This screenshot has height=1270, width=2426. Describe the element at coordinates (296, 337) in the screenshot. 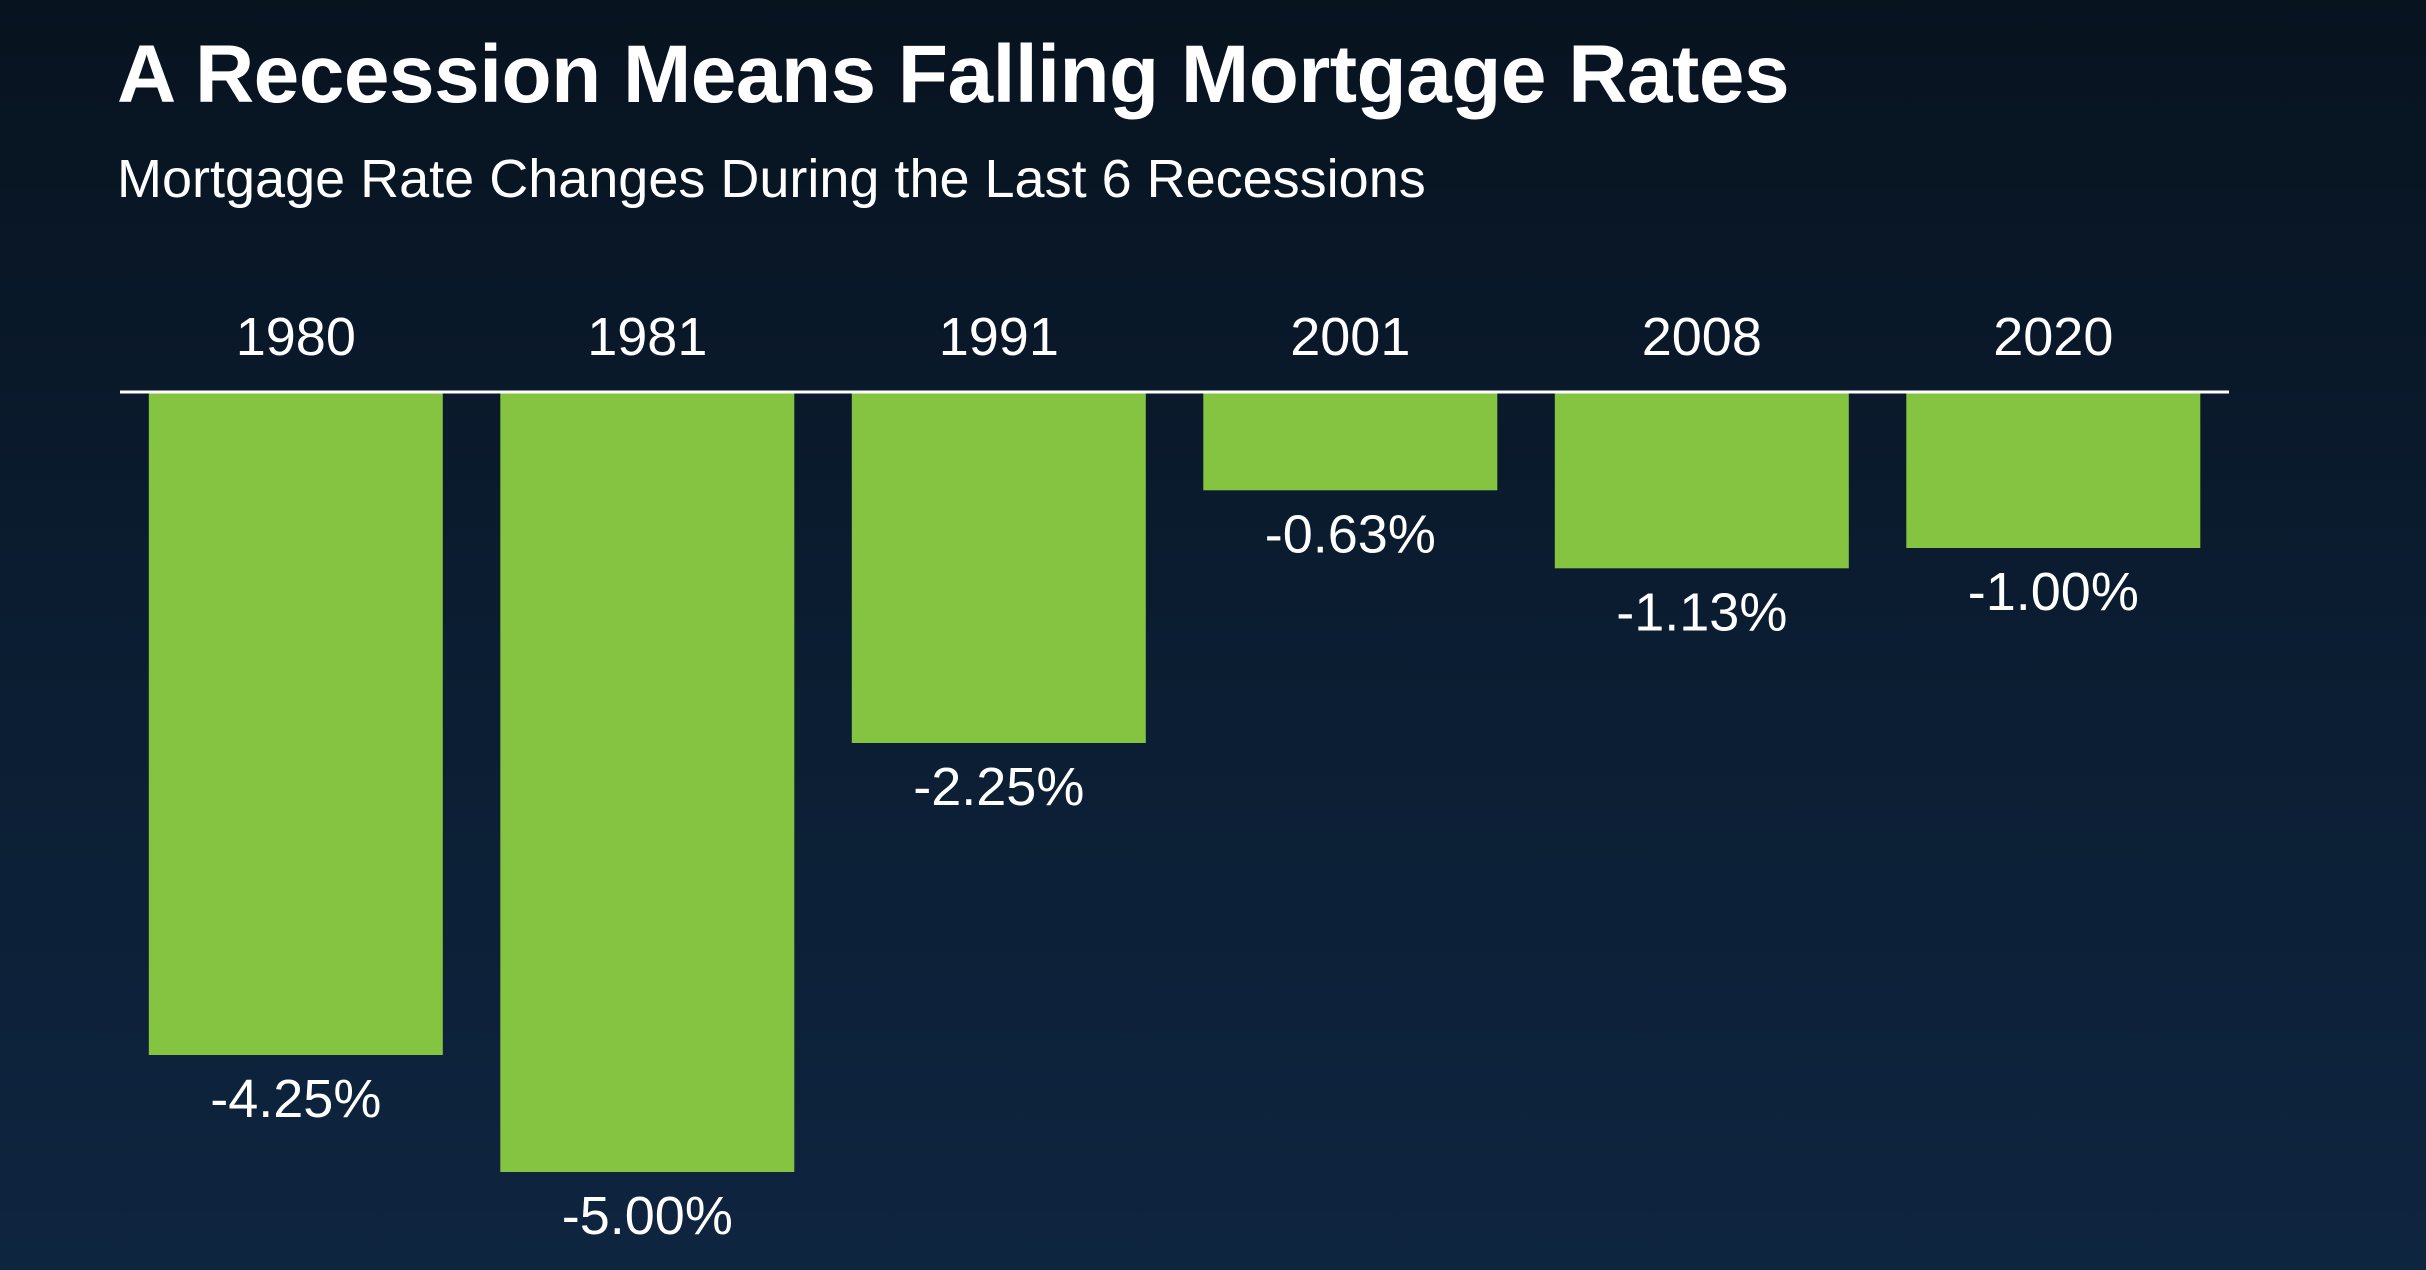

I see `category-label-1980: 1980` at that location.